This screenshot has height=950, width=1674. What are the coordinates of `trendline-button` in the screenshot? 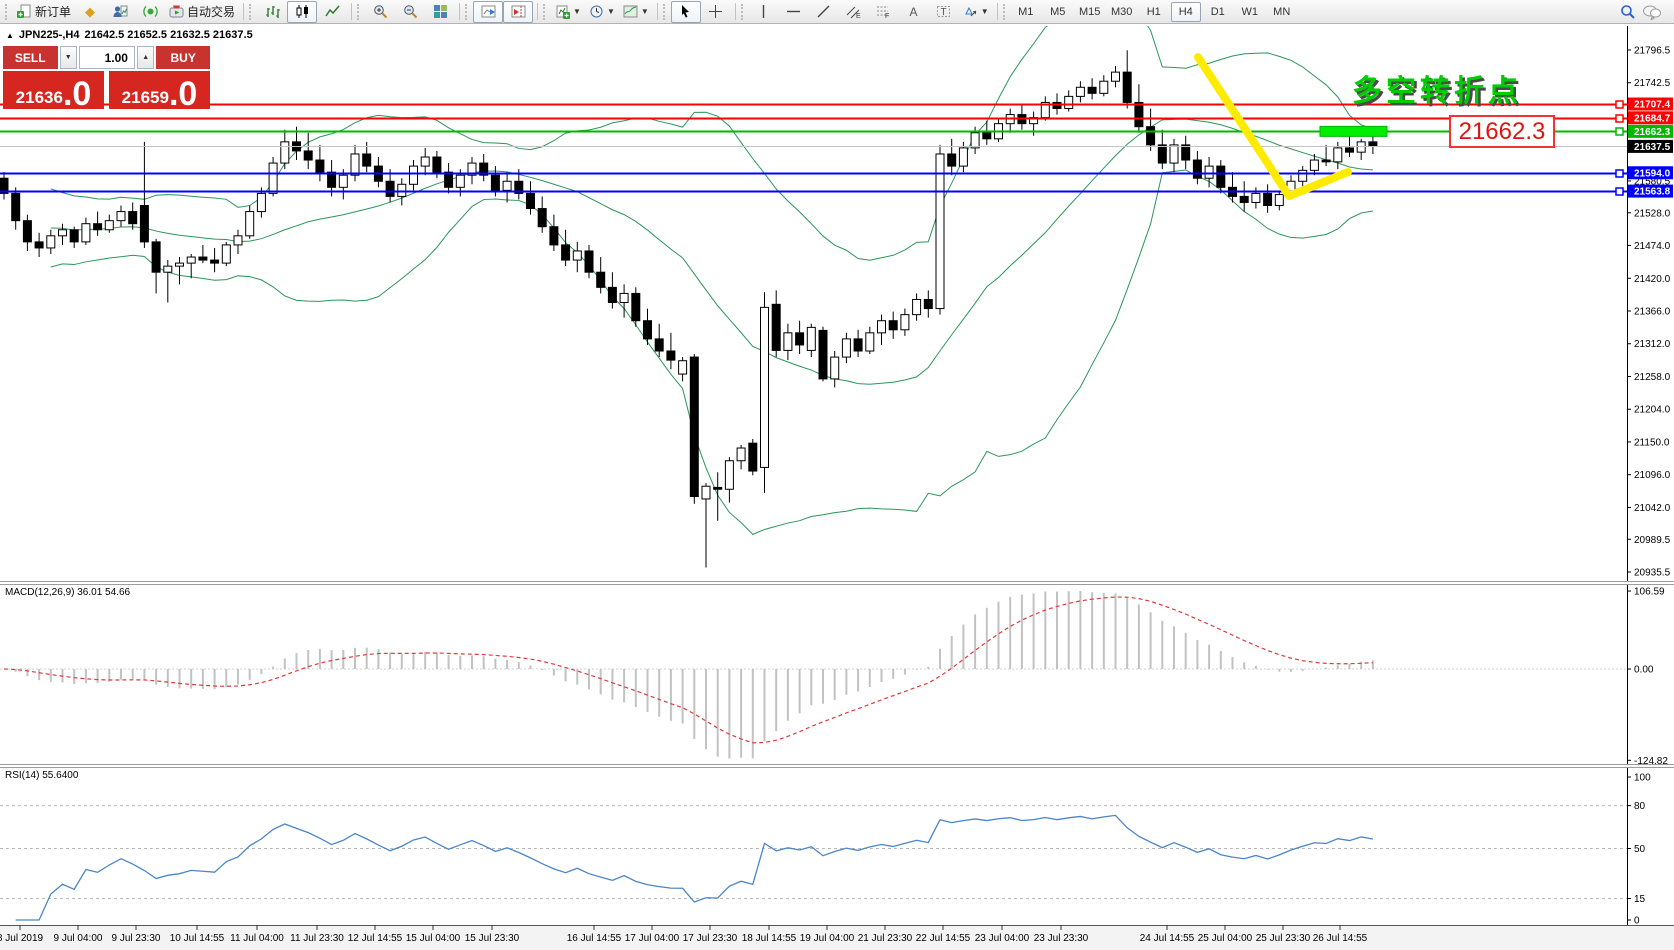 It's located at (824, 12).